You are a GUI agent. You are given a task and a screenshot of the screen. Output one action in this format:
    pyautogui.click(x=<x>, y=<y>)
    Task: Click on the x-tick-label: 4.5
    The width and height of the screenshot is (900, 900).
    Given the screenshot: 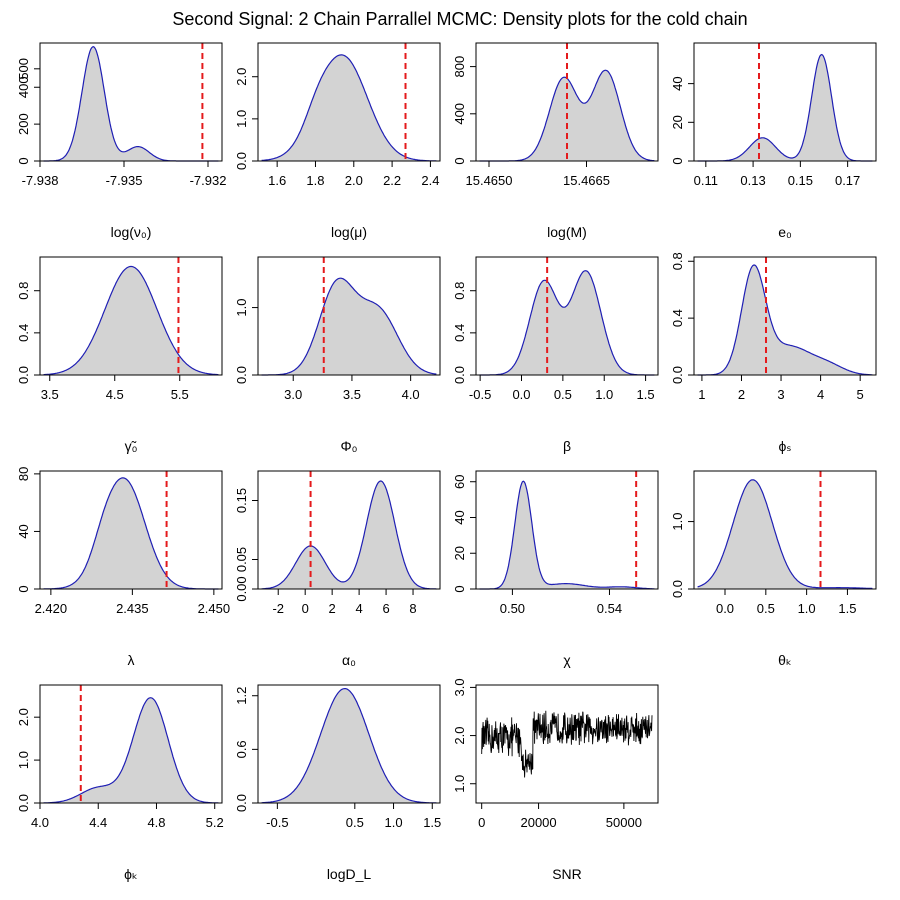 What is the action you would take?
    pyautogui.click(x=115, y=394)
    